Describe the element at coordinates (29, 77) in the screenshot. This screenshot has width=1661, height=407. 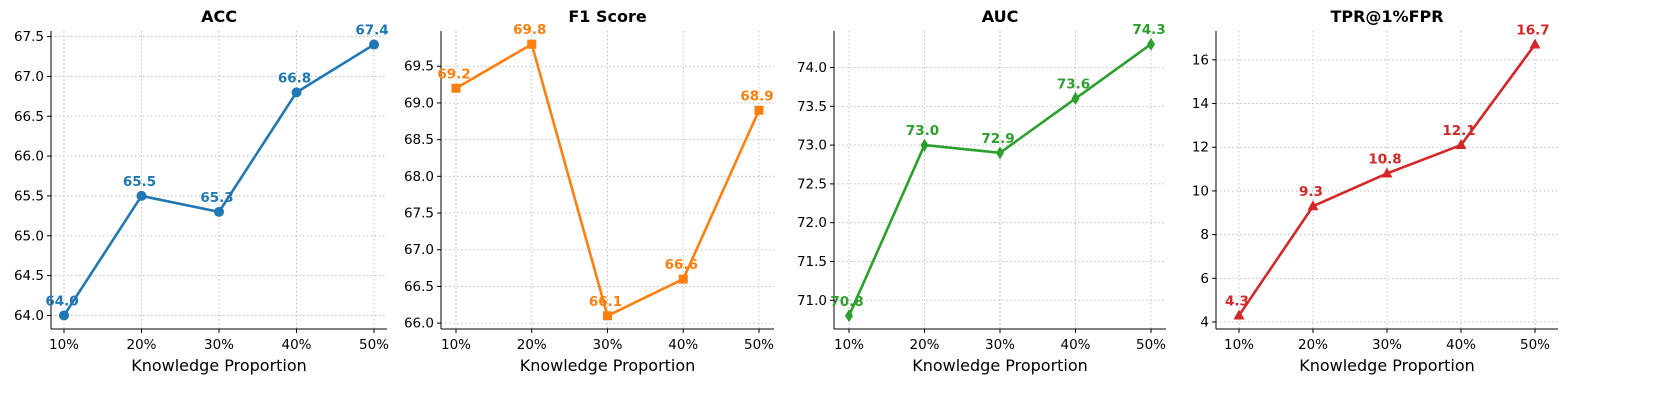
I see `y-tick-label-6: 67.0` at that location.